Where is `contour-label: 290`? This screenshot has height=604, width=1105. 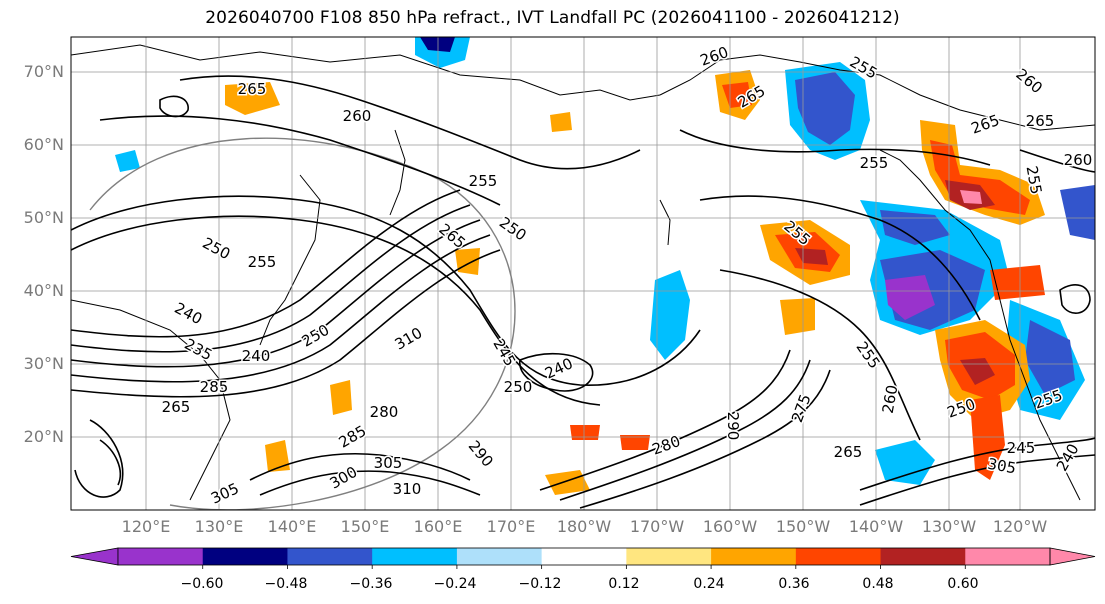
contour-label: 290 is located at coordinates (733, 426).